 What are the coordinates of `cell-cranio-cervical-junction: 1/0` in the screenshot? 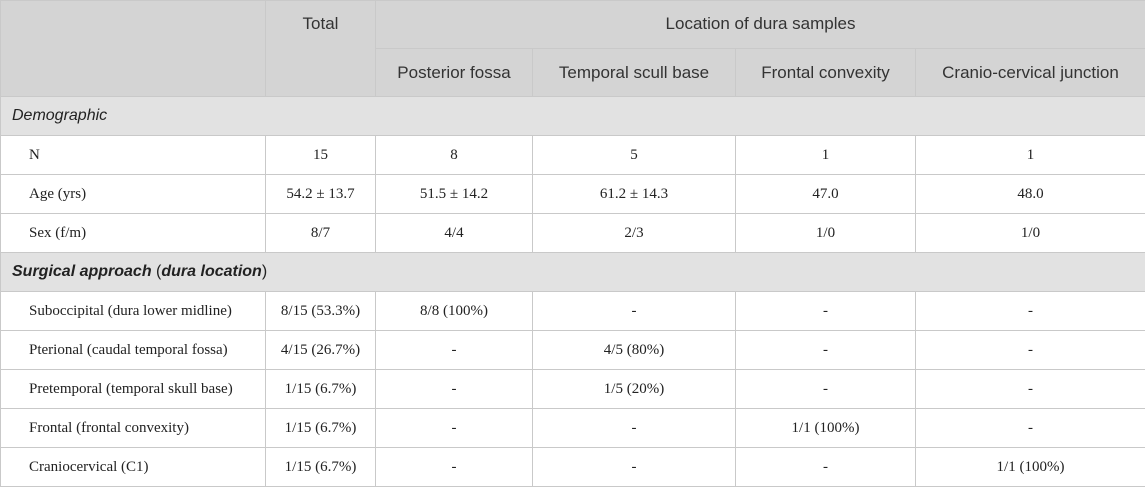 It's located at (1029, 233).